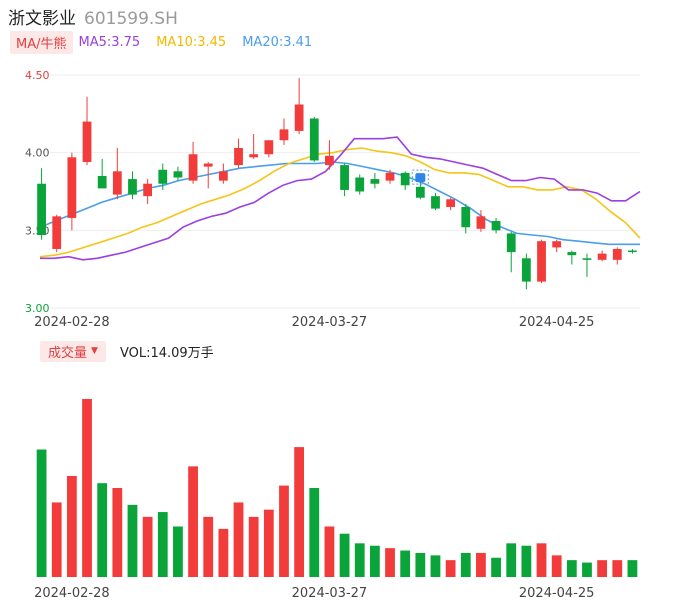 This screenshot has height=606, width=686. Describe the element at coordinates (166, 353) in the screenshot. I see `volume-value: VOL:14.09万手` at that location.